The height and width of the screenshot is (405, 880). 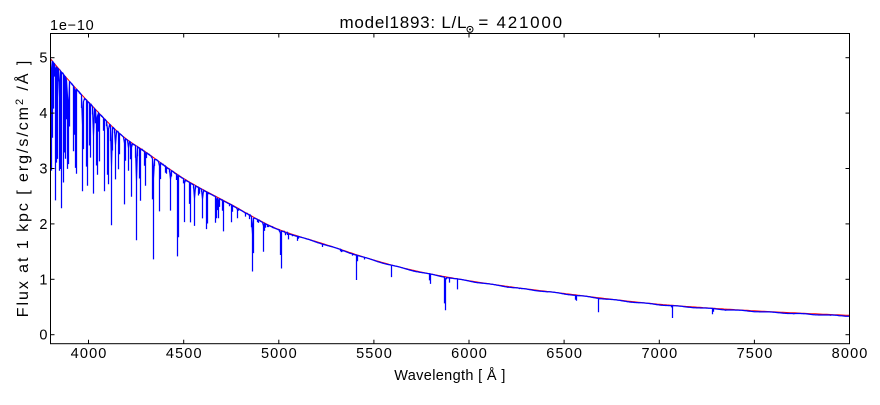 I want to click on svg-text: model1893: L/L, so click(x=404, y=22).